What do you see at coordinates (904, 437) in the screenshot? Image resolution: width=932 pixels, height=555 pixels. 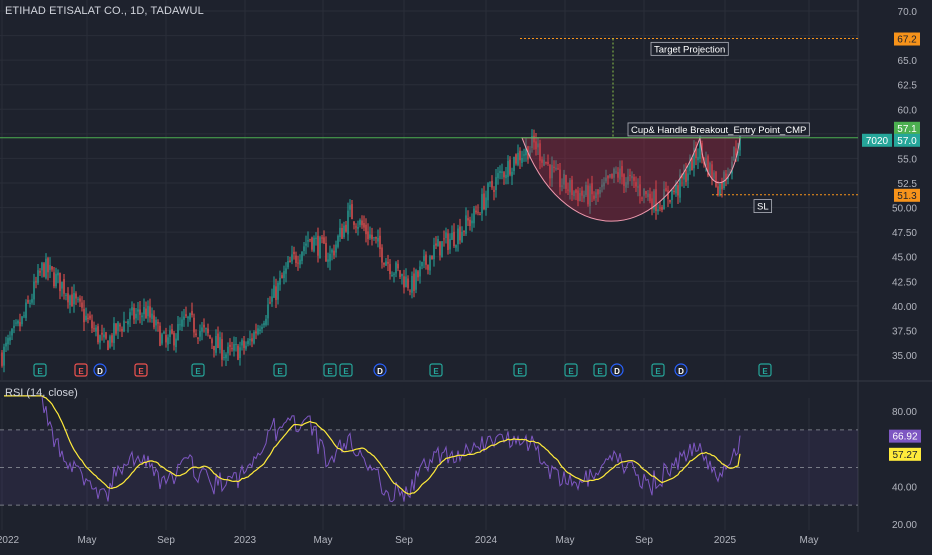 I see `rsi-value-label: 66.92` at bounding box center [904, 437].